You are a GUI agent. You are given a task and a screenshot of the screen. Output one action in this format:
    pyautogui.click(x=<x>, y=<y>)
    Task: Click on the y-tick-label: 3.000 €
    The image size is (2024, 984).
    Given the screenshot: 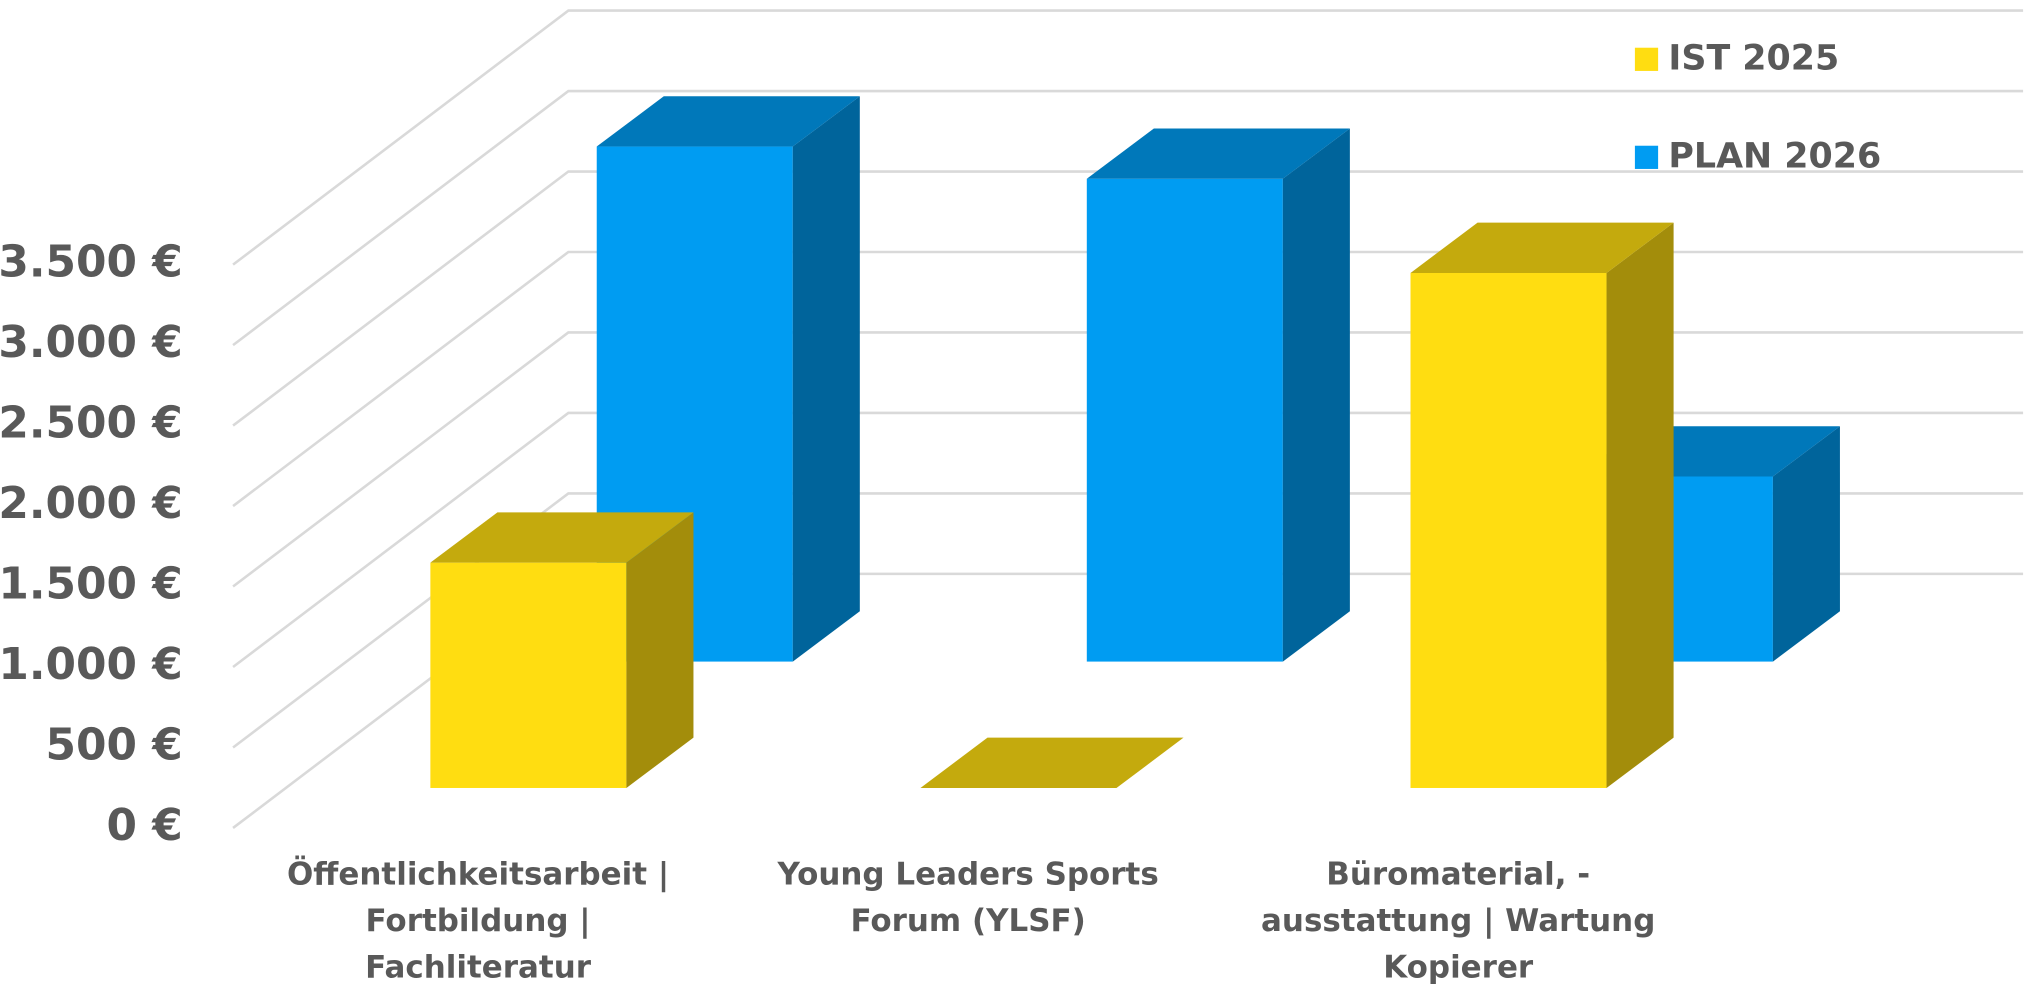 What is the action you would take?
    pyautogui.click(x=91, y=342)
    